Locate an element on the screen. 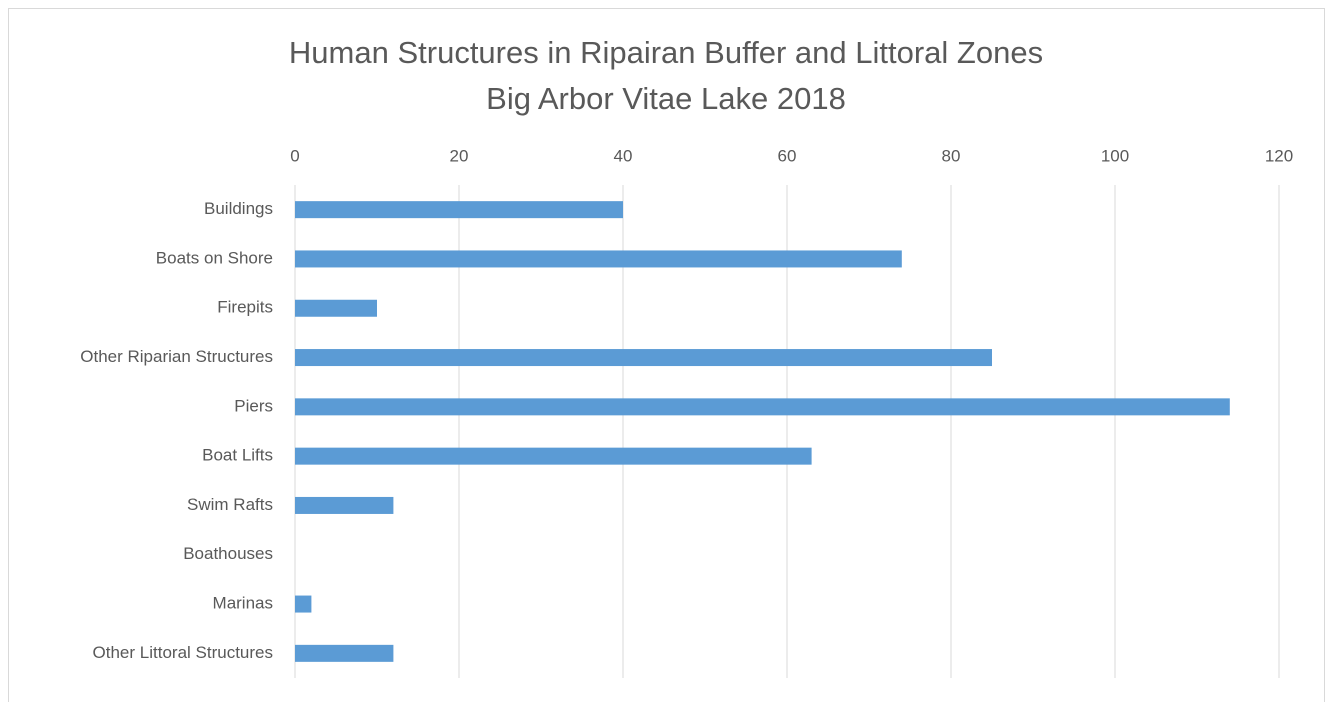 Image resolution: width=1333 pixels, height=702 pixels. x-tick-label: 0 is located at coordinates (294, 155).